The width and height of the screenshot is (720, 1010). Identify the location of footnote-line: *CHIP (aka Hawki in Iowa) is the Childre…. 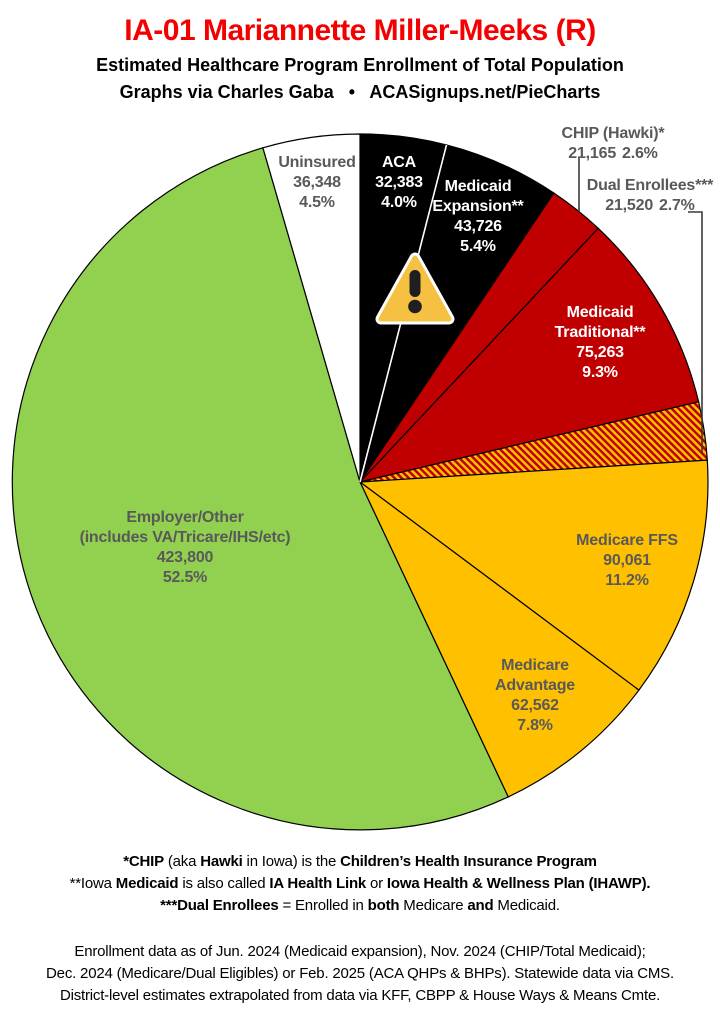
(360, 861).